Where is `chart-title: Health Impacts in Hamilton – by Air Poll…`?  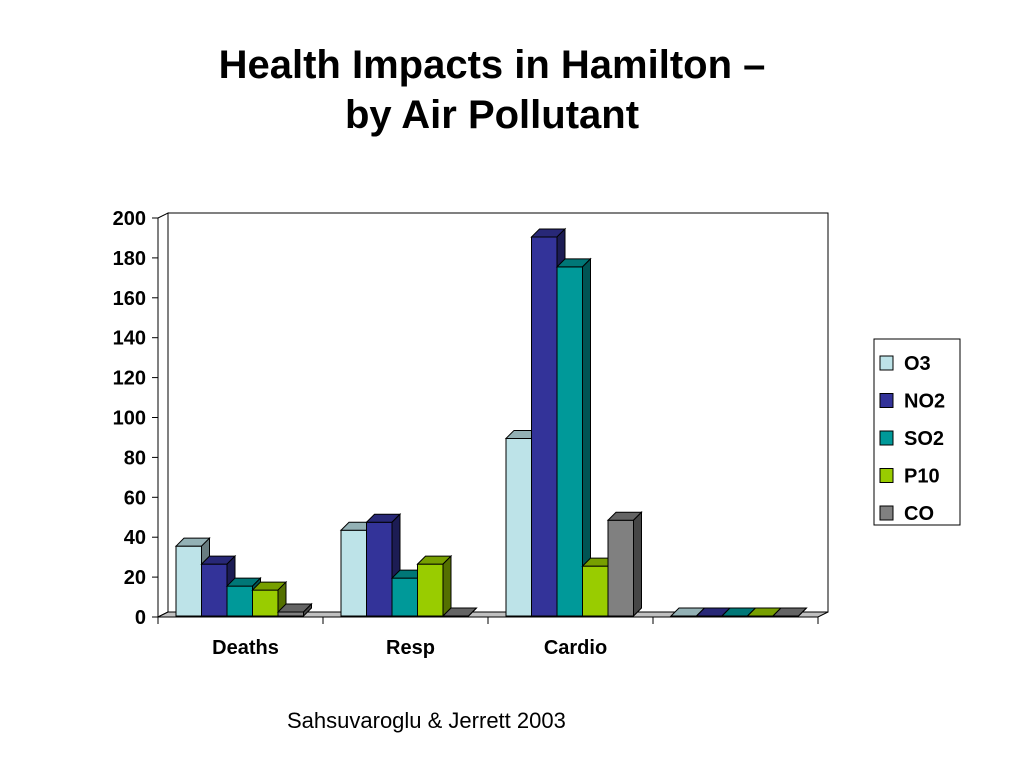 chart-title: Health Impacts in Hamilton – by Air Poll… is located at coordinates (492, 90).